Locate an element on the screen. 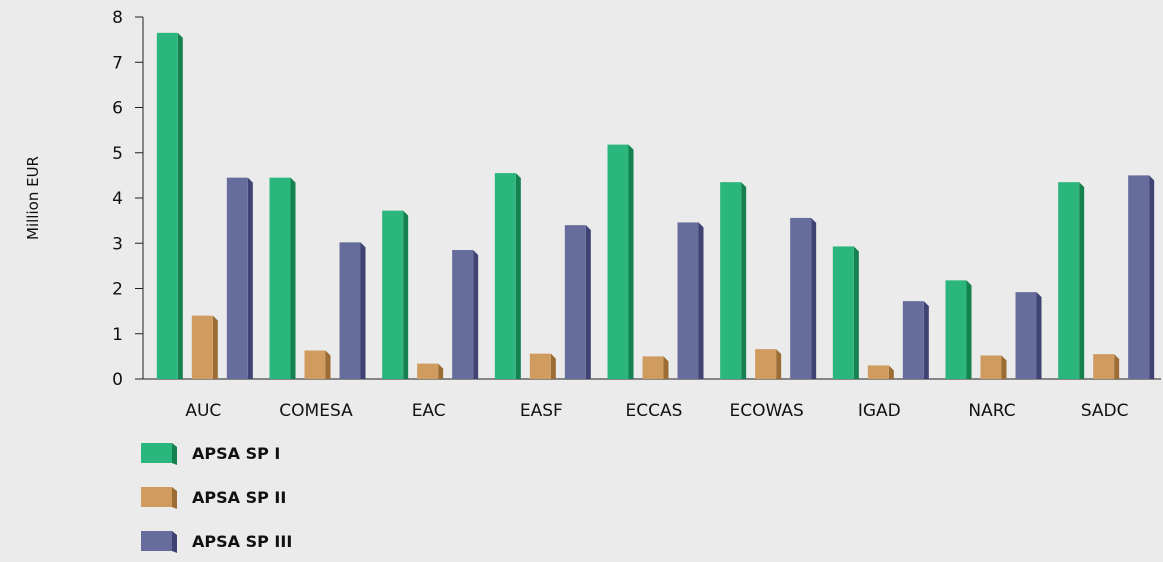 The width and height of the screenshot is (1163, 562). y-tick-label: 7 is located at coordinates (117, 63).